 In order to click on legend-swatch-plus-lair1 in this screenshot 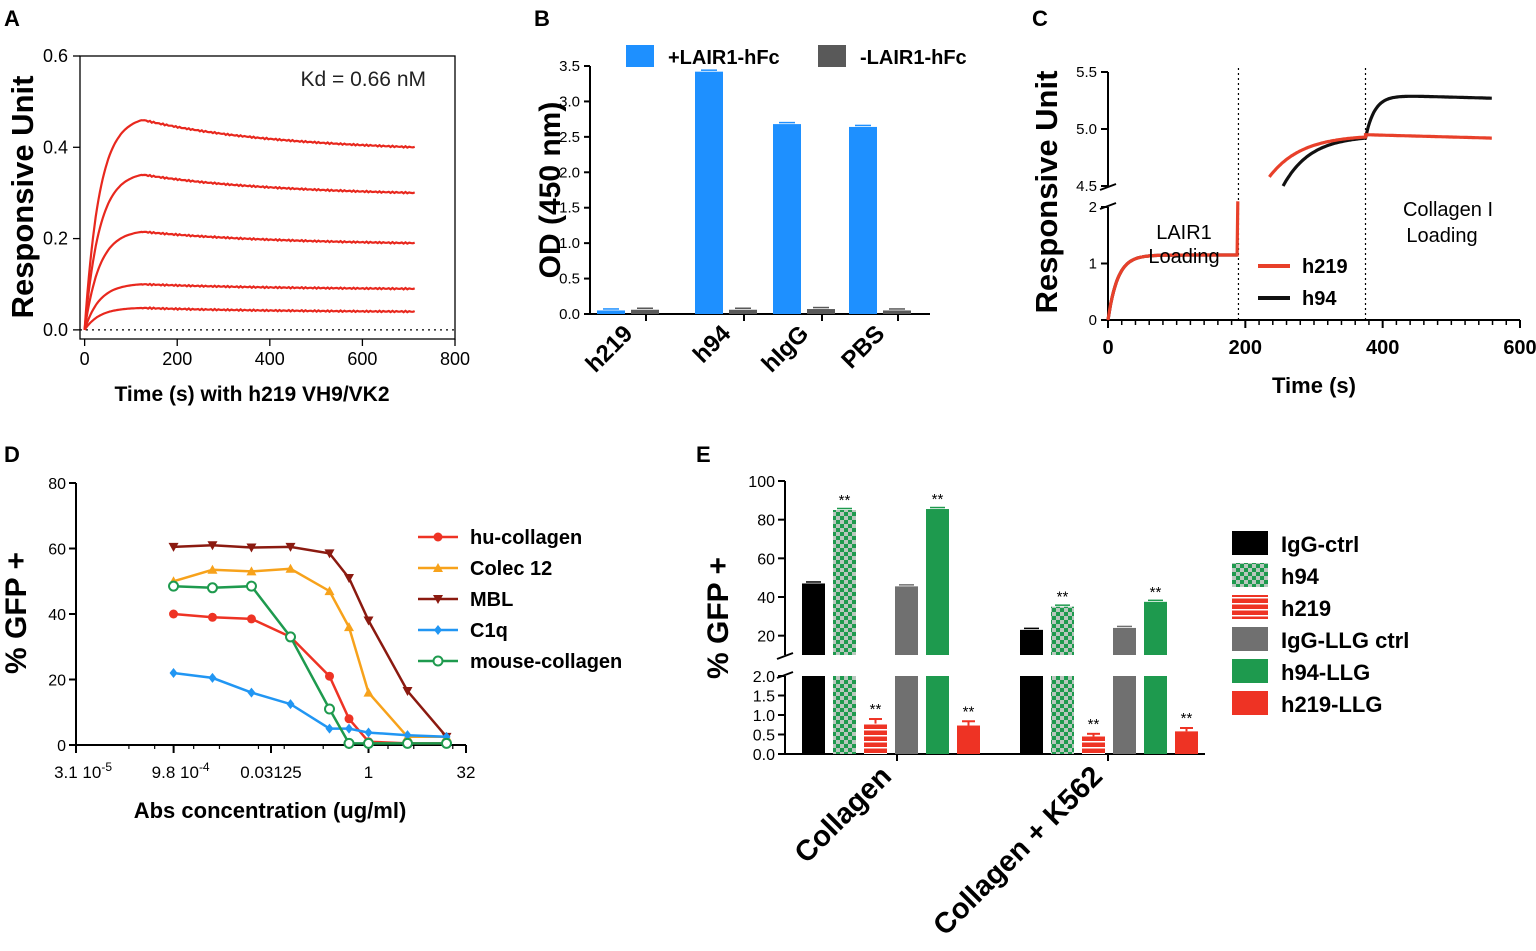, I will do `click(640, 56)`.